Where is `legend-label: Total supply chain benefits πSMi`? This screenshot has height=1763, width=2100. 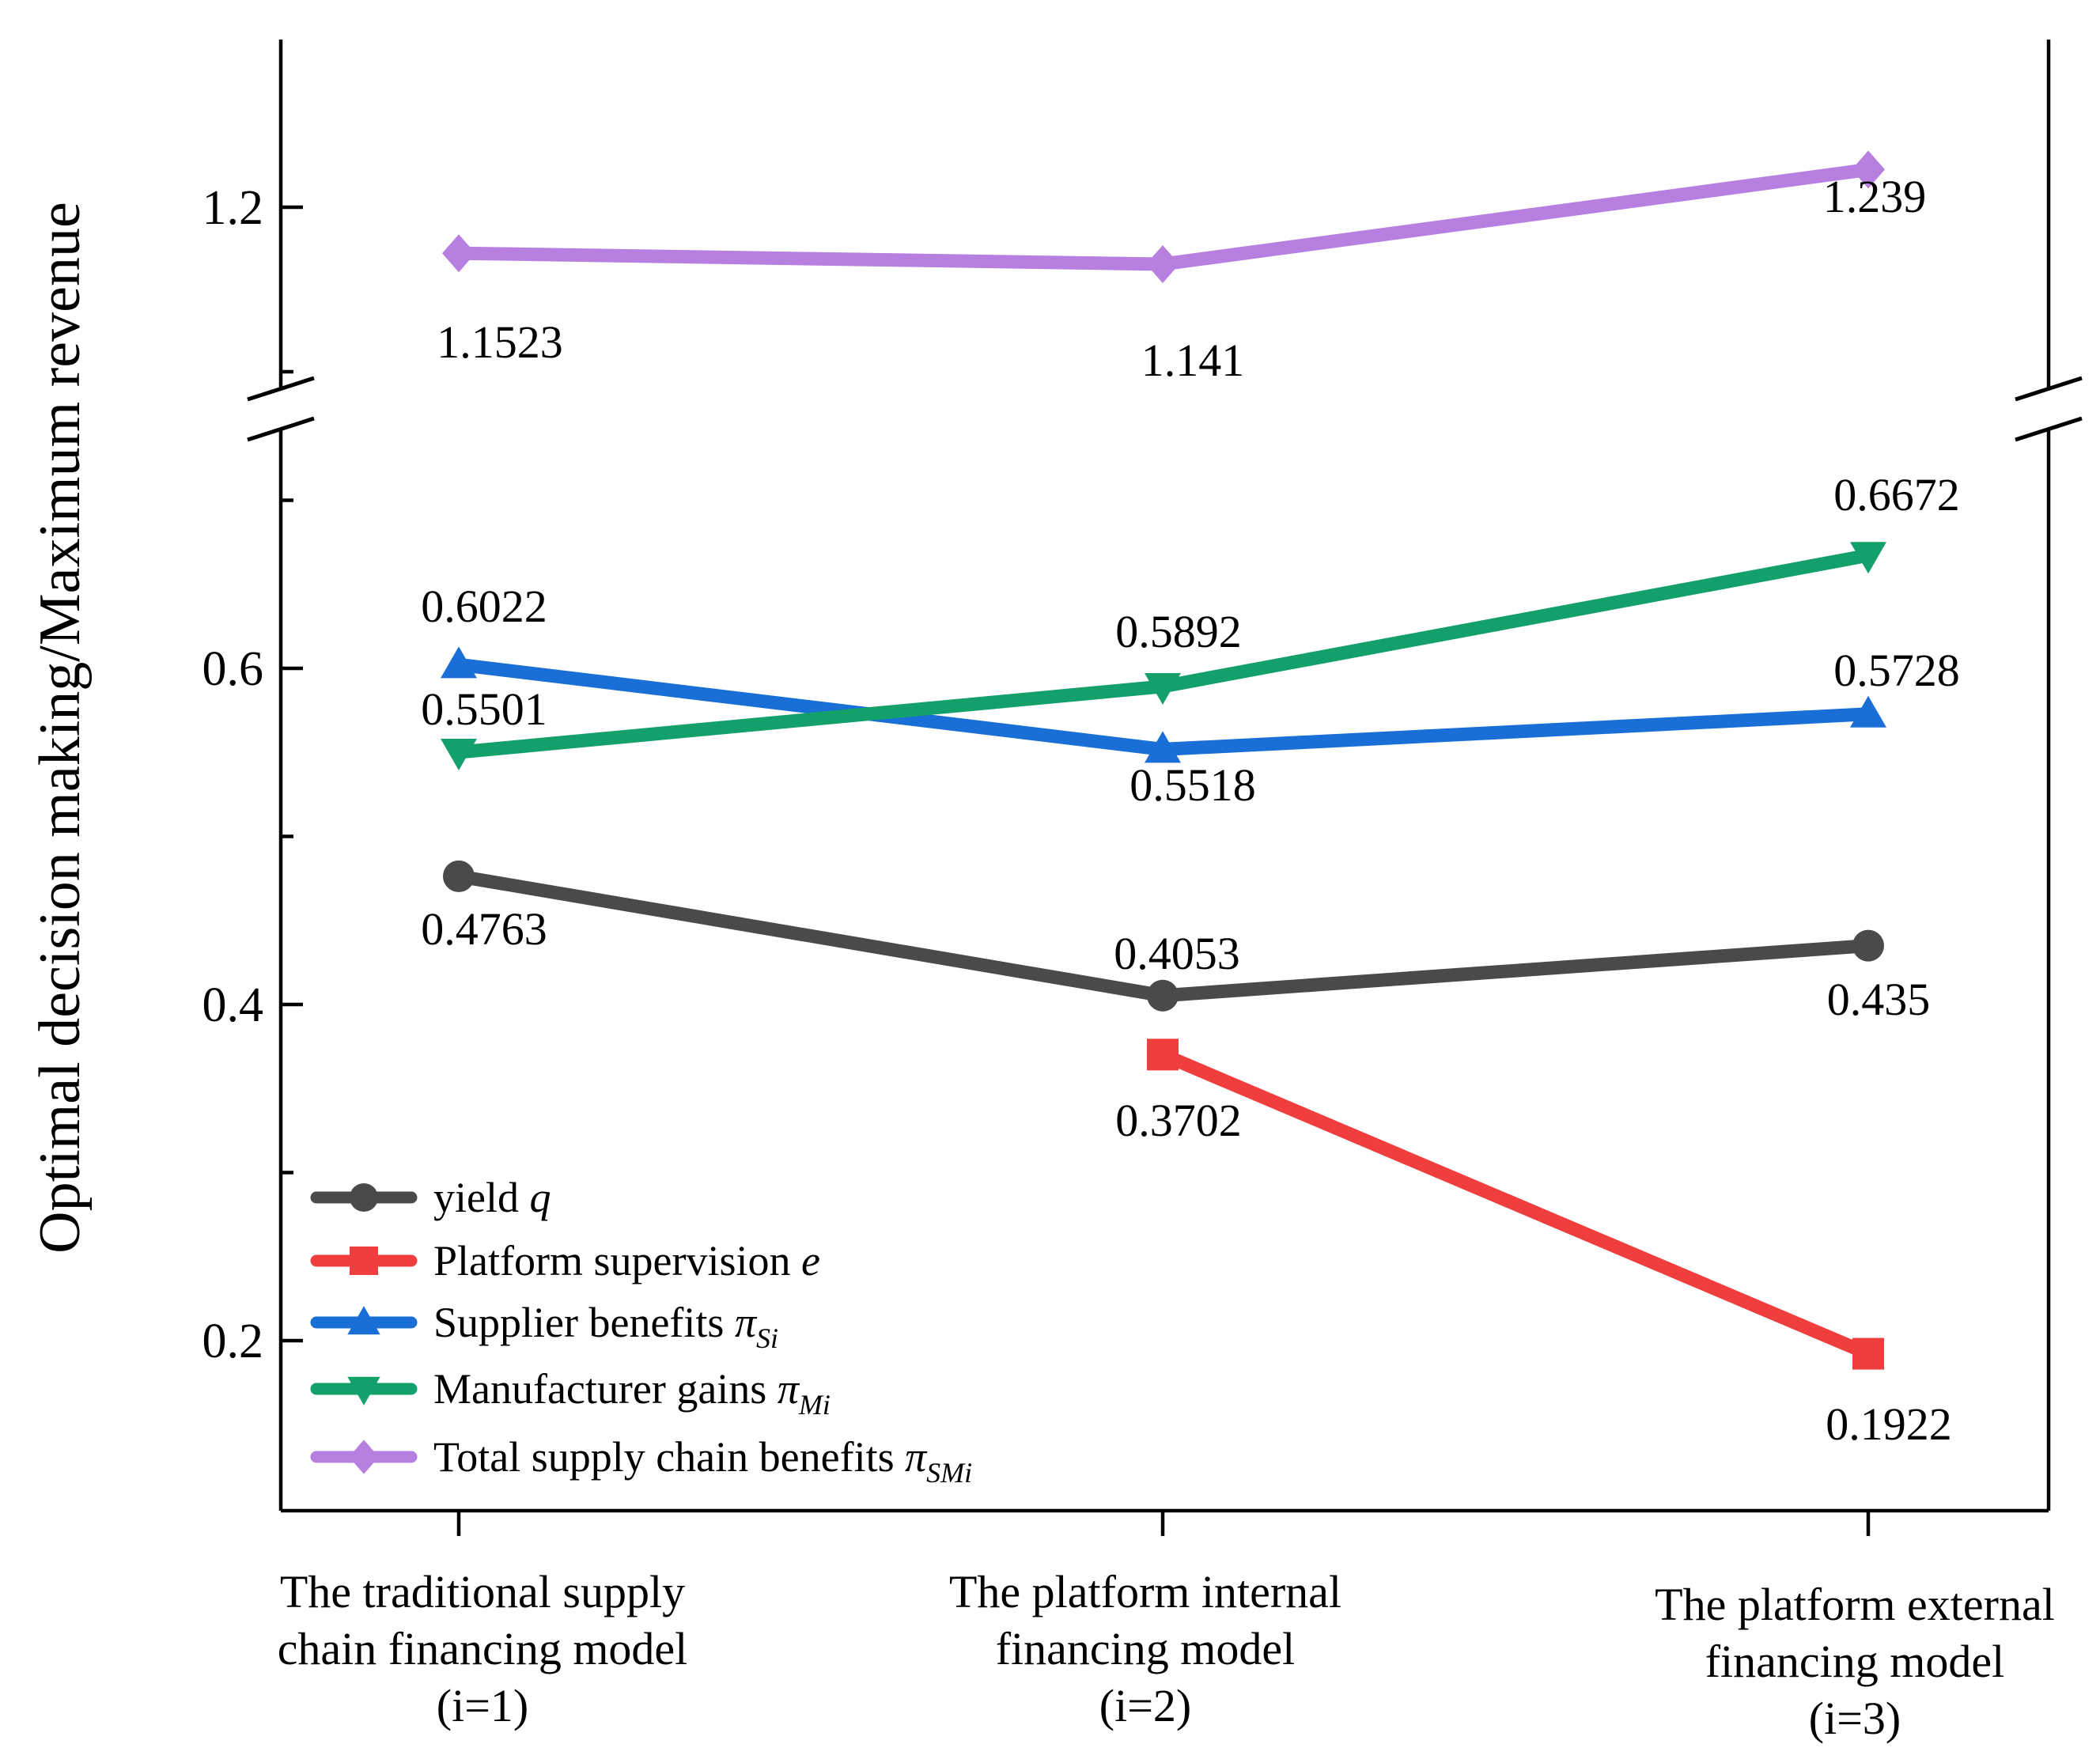 legend-label: Total supply chain benefits πSMi is located at coordinates (702, 1461).